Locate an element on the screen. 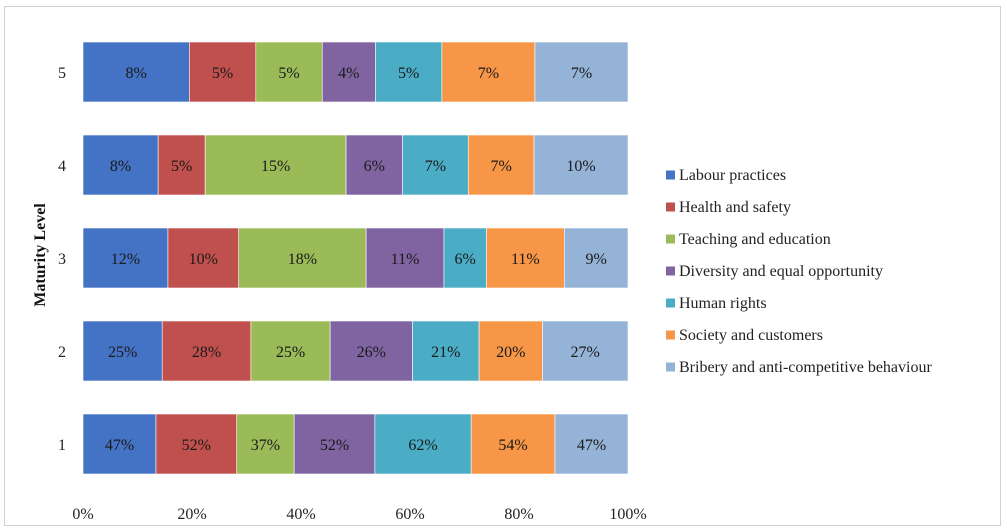  legend-entry-label: Teaching and education is located at coordinates (755, 239).